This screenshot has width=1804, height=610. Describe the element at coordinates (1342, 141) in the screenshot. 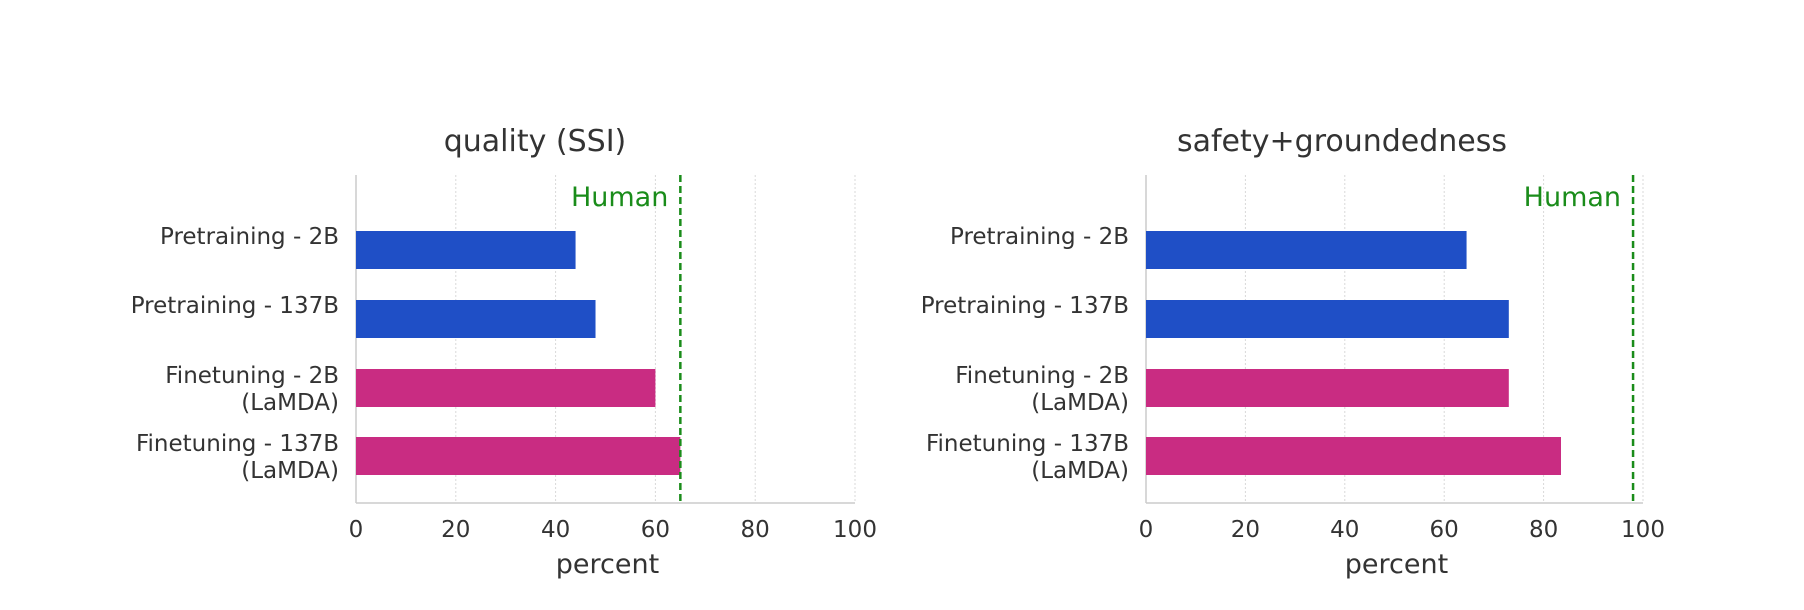

I see `chart-title: safety+groundedness` at that location.